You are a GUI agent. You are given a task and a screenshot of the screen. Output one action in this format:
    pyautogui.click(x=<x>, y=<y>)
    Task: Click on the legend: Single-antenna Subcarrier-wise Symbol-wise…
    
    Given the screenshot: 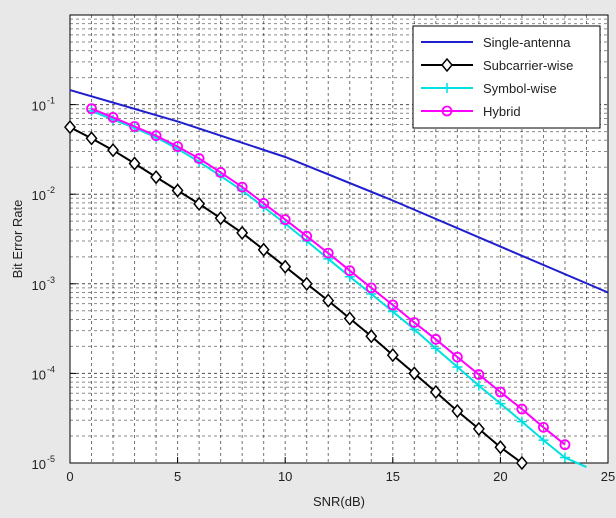 What is the action you would take?
    pyautogui.click(x=506, y=77)
    